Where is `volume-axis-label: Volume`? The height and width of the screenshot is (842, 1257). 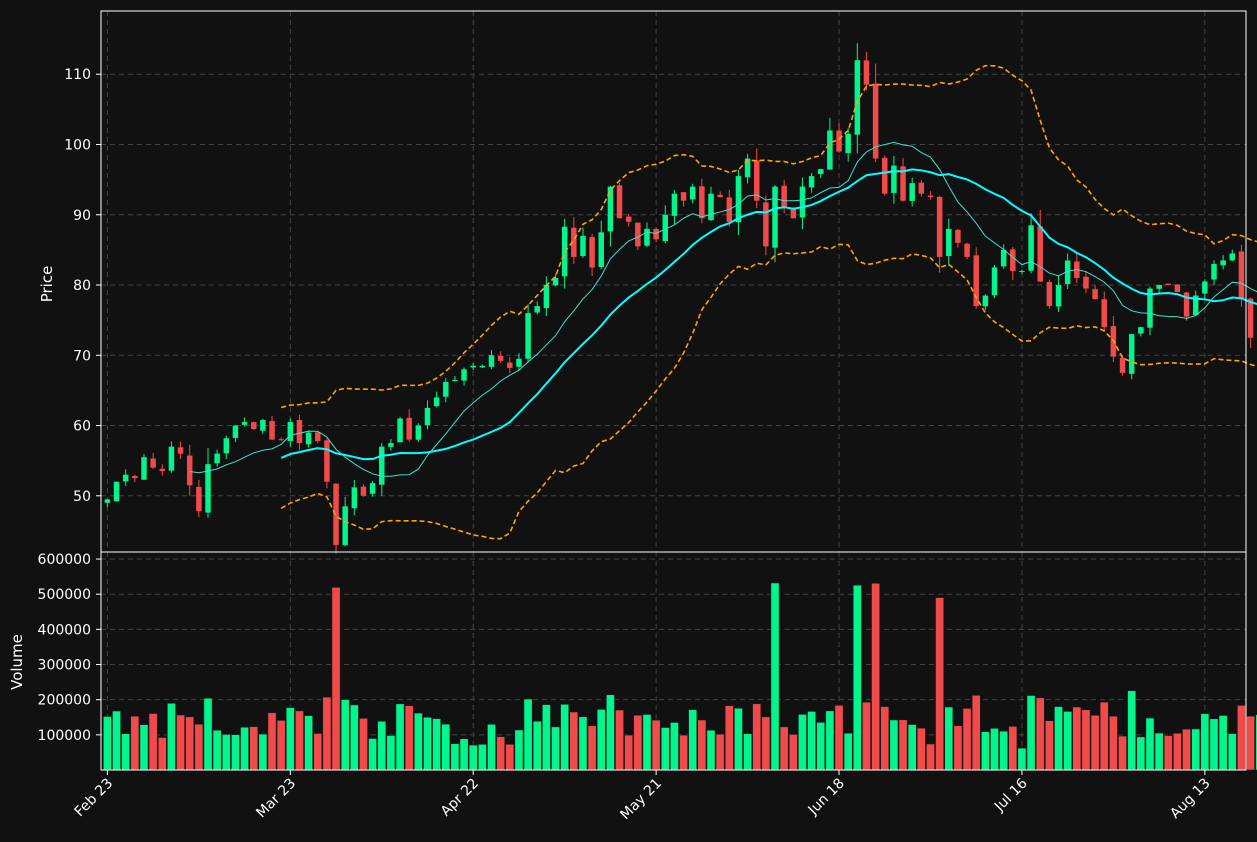
volume-axis-label: Volume is located at coordinates (17, 662).